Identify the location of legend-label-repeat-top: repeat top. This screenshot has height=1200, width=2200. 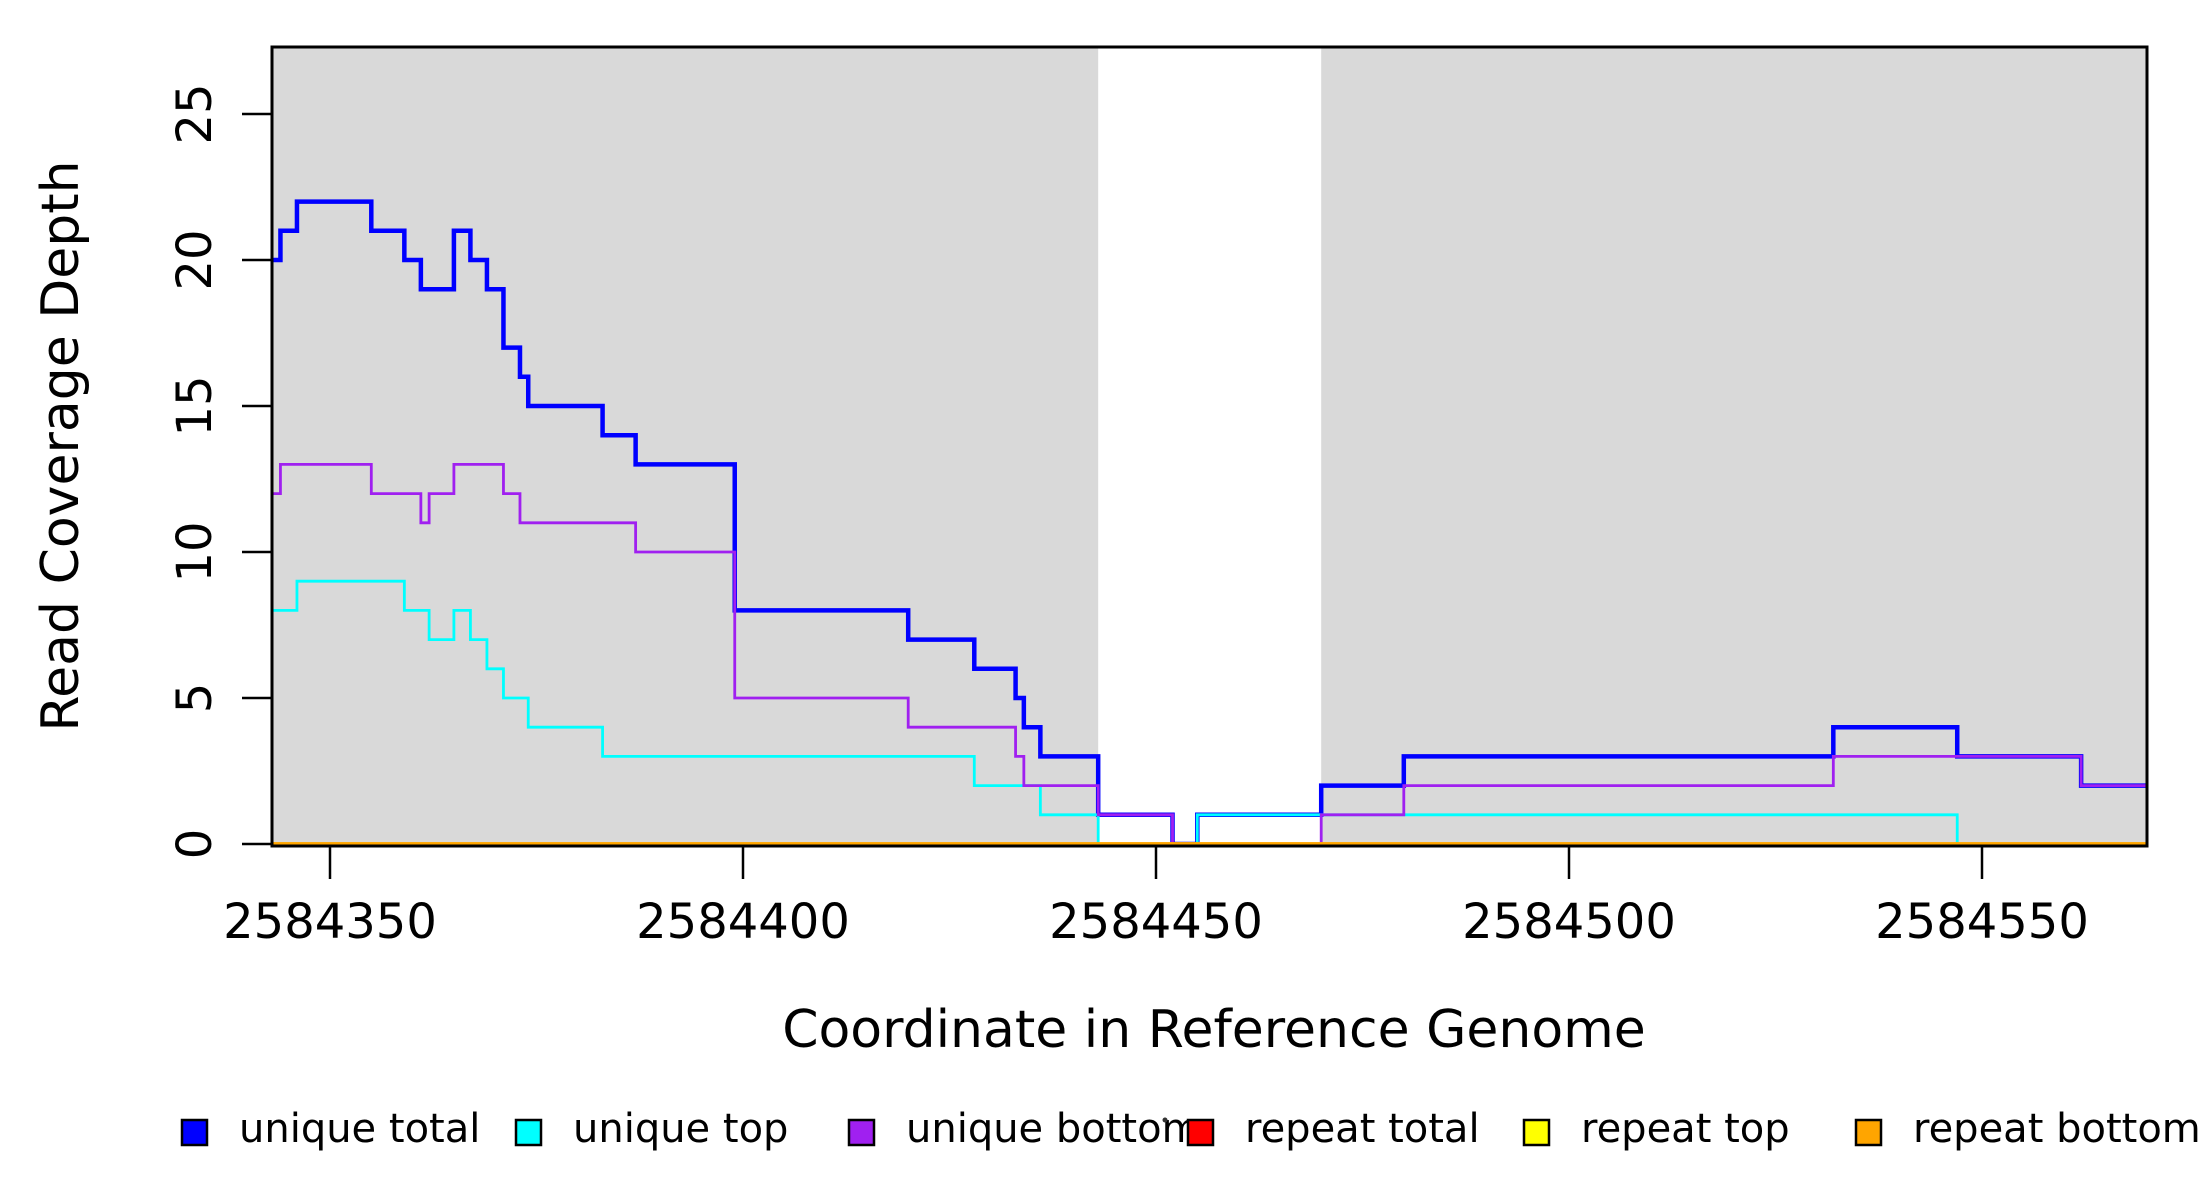
(1685, 1129).